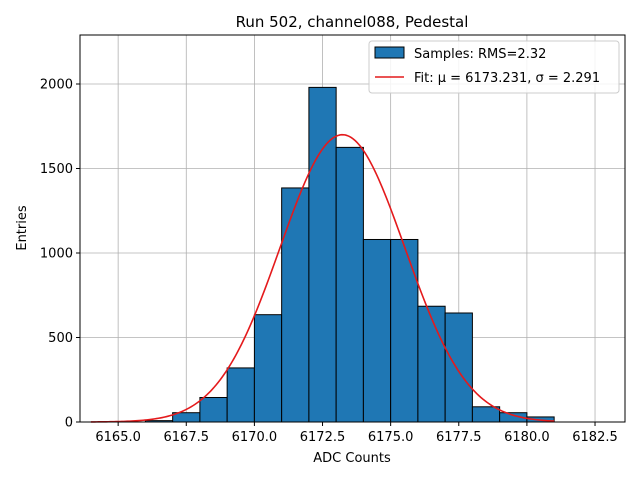  What do you see at coordinates (56, 85) in the screenshot?
I see `y-tick-label: 2000` at bounding box center [56, 85].